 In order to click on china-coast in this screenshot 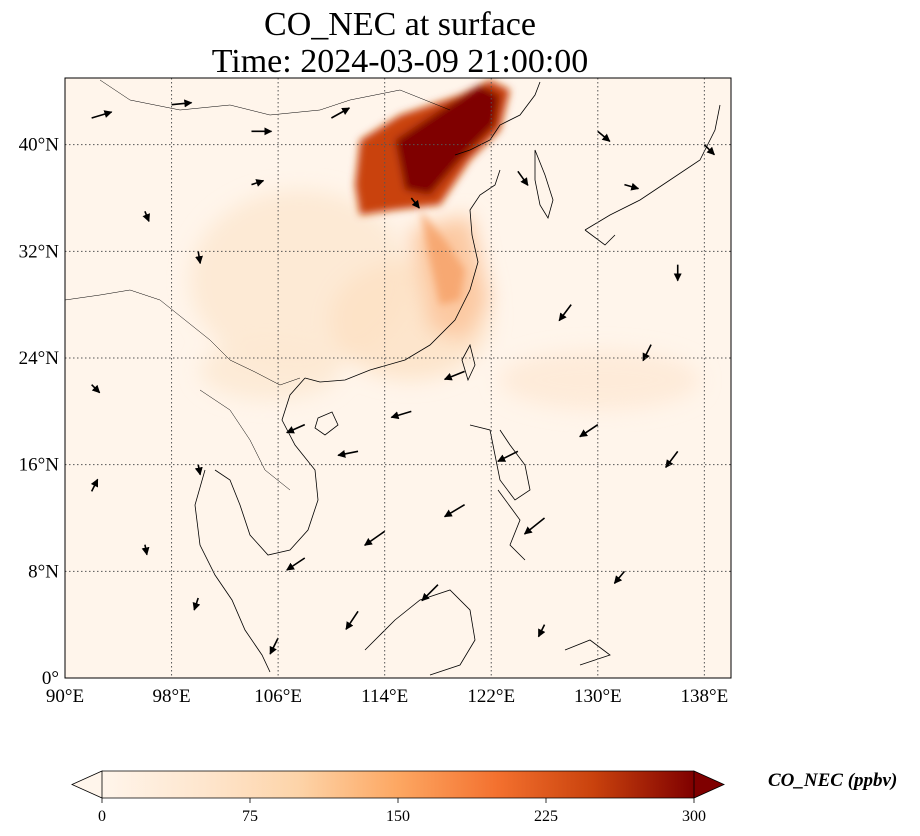, I will do `click(422, 232)`.